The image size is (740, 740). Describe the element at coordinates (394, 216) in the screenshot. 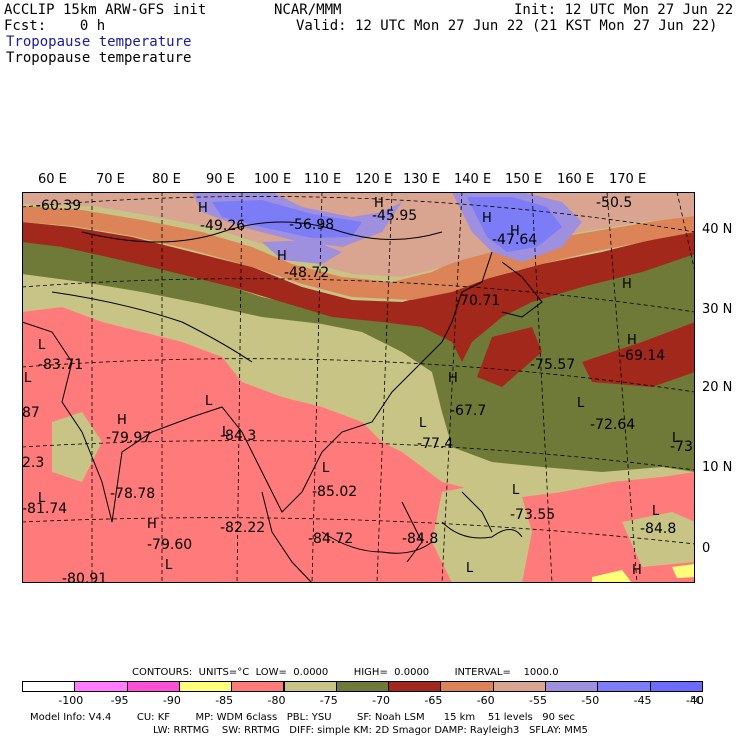

I see `temperature-label: -45.95` at that location.